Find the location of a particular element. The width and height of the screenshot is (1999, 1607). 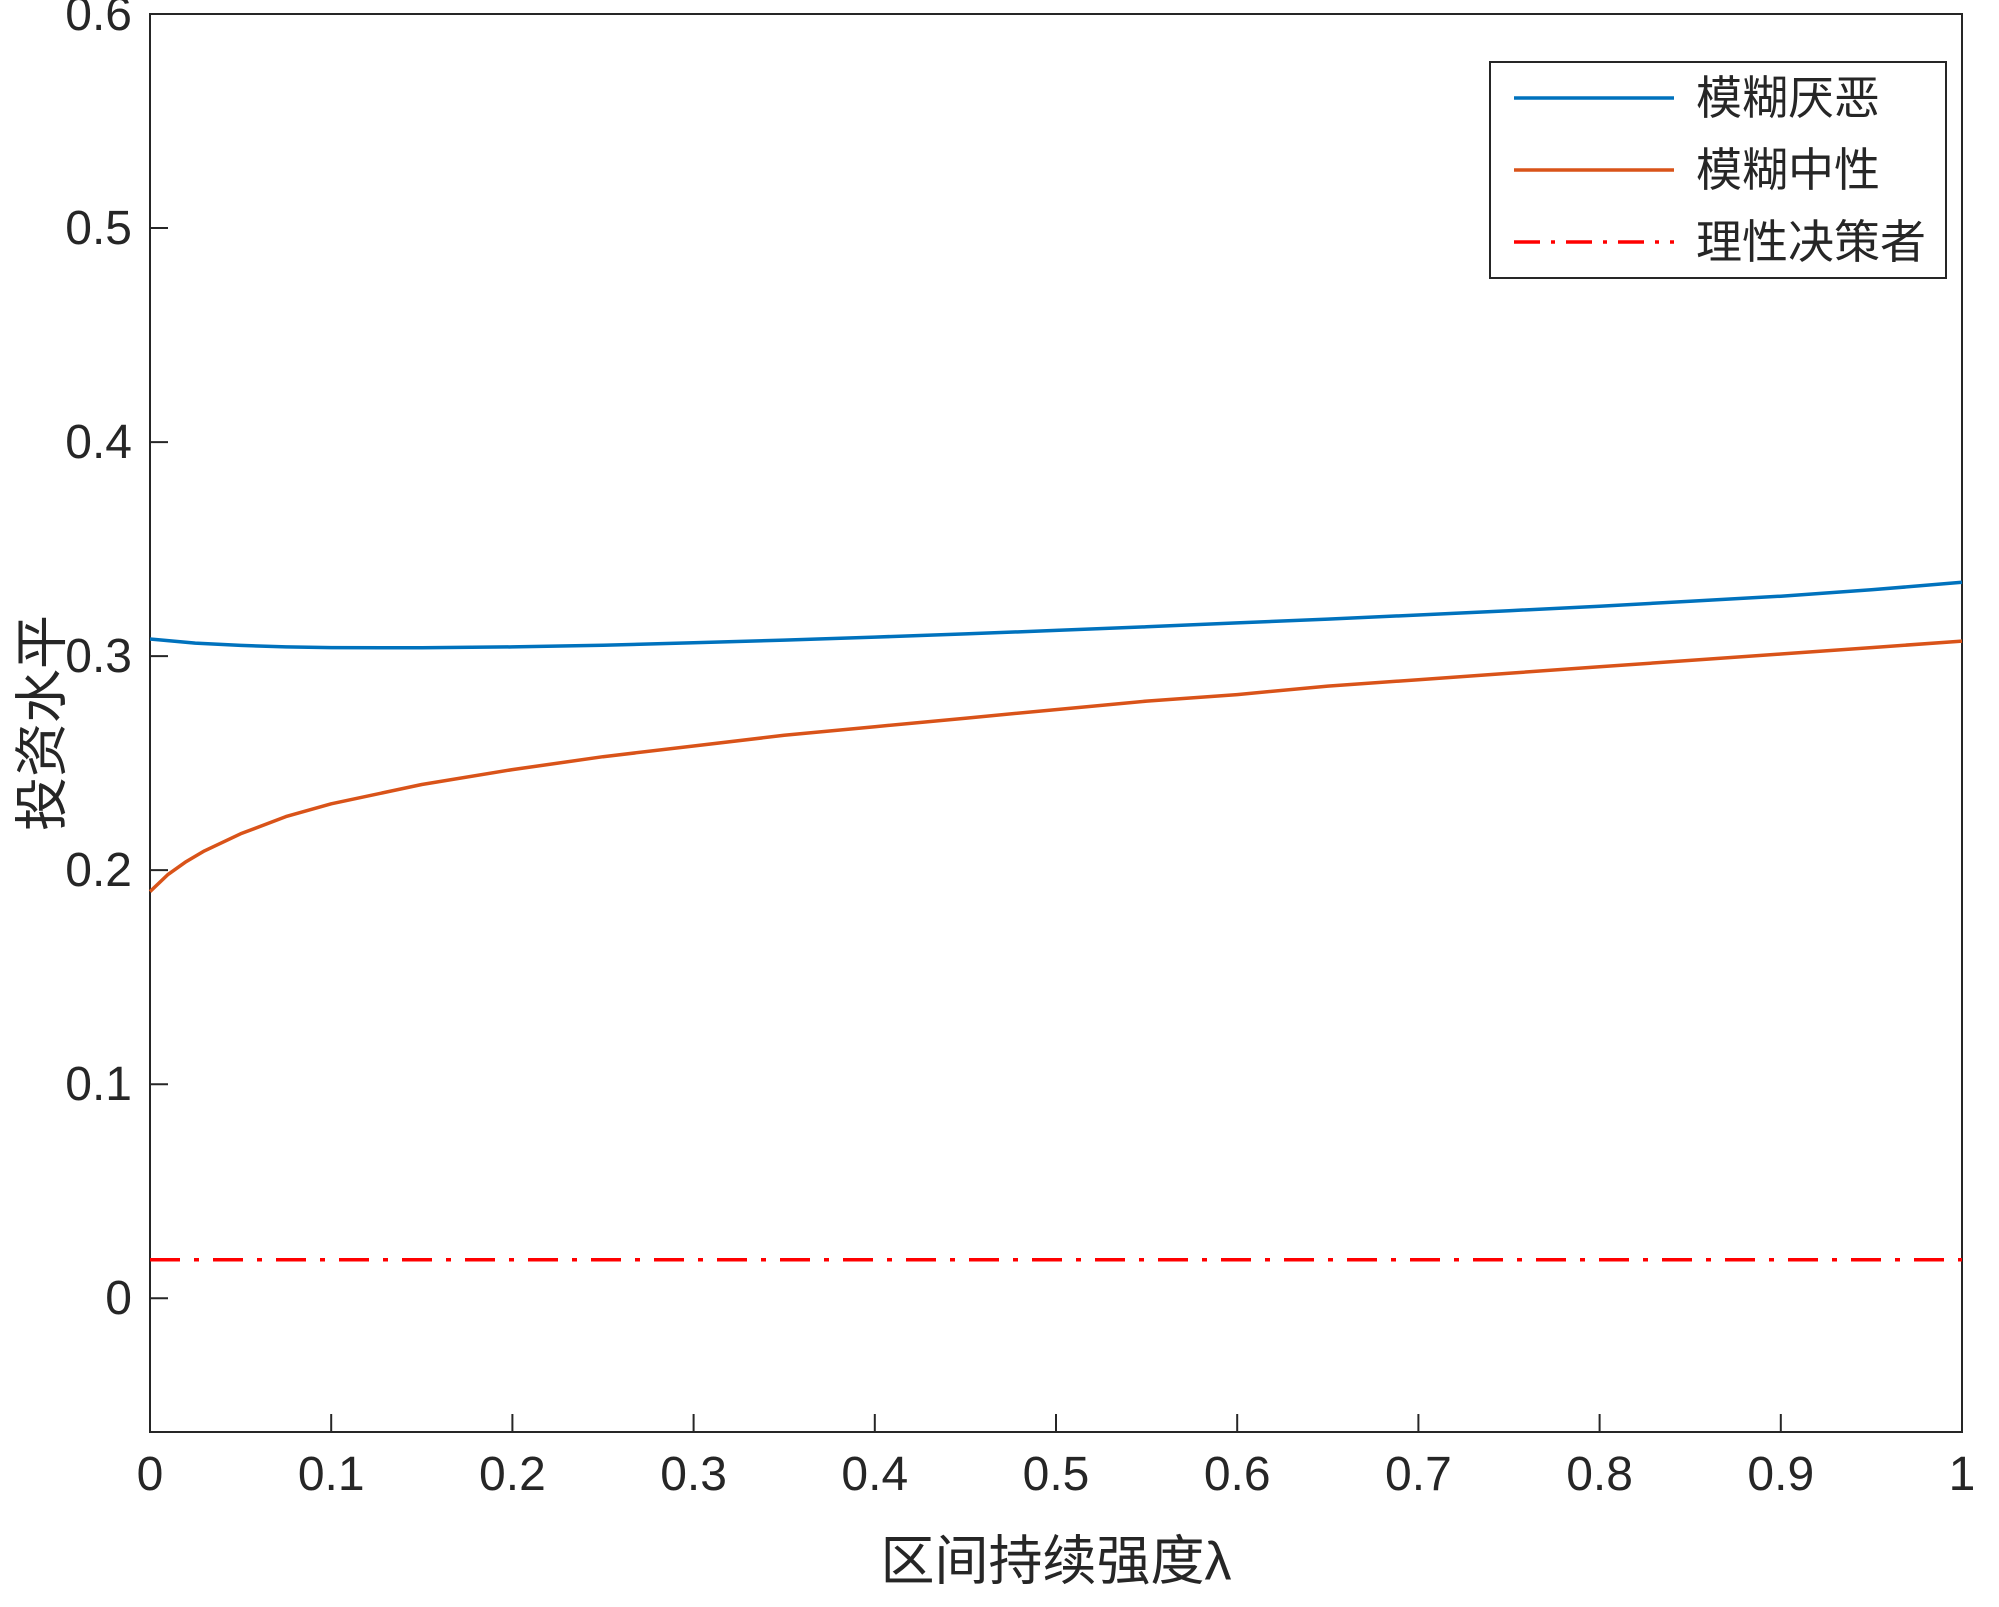

x-tick-label: 0.9 is located at coordinates (1780, 1474).